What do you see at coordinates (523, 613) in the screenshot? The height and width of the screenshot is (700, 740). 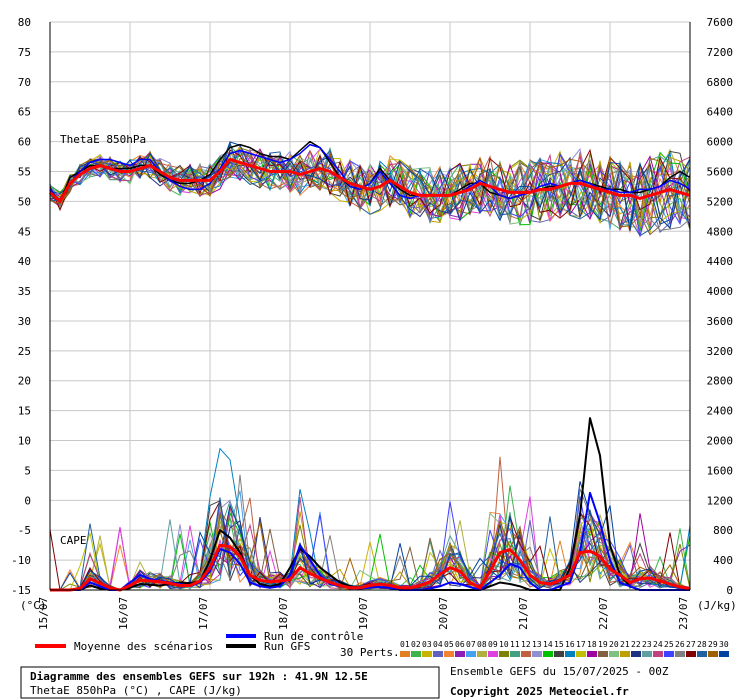 I see `date-tick-label: 21/07` at bounding box center [523, 613].